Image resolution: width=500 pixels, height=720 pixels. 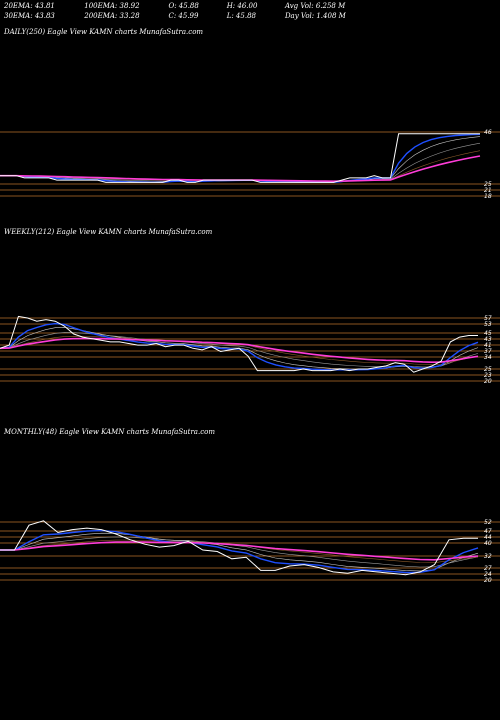 What do you see at coordinates (183, 16) in the screenshot?
I see `close-label: C: 45.99` at bounding box center [183, 16].